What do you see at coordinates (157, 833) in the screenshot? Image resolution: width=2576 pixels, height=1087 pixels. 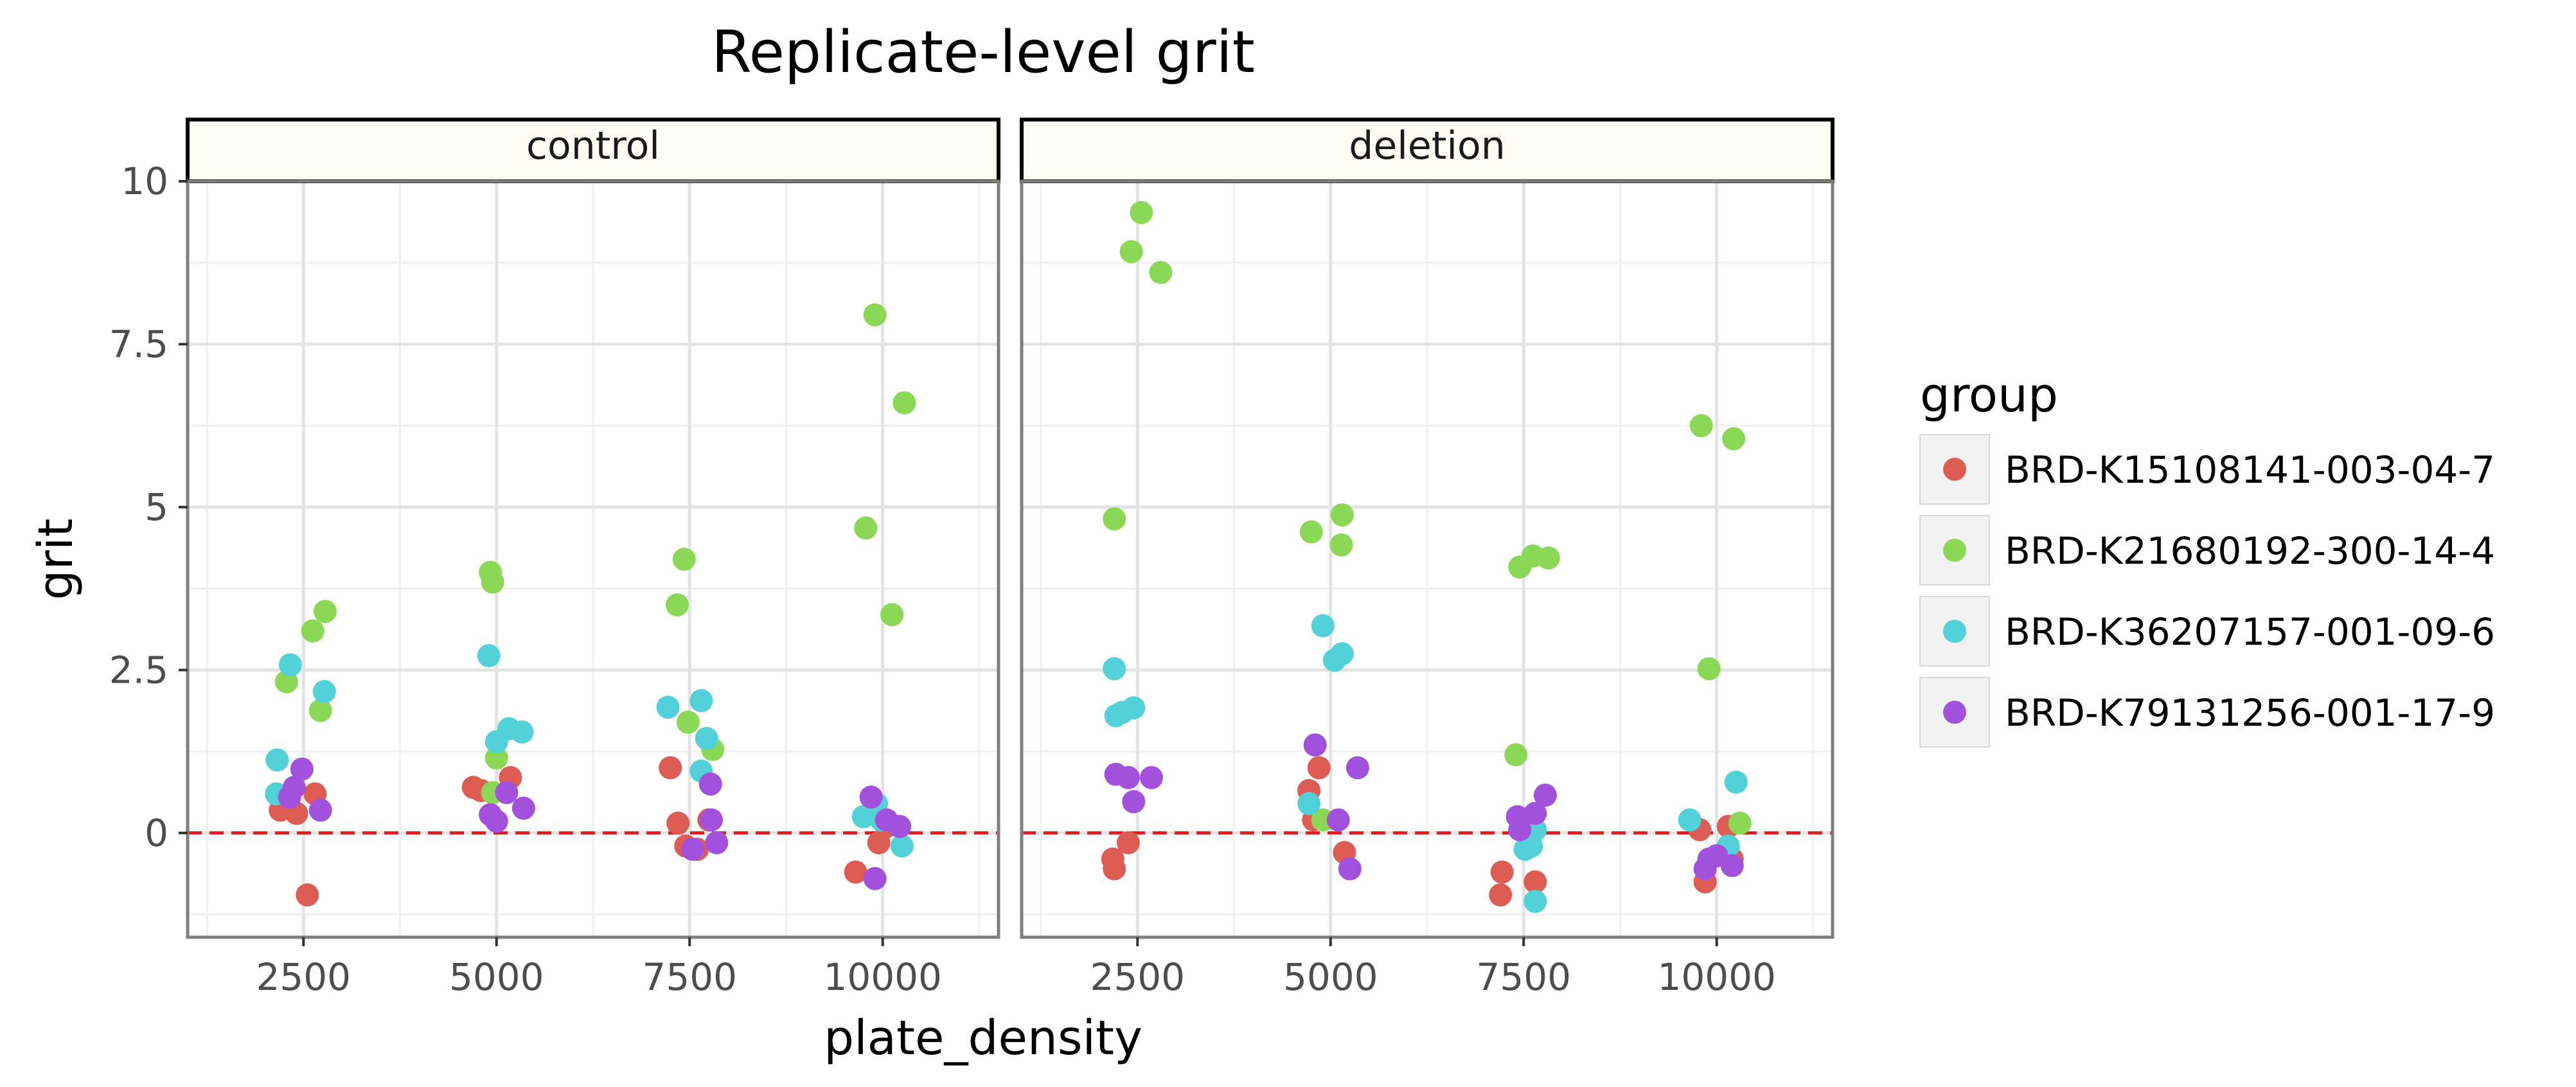 I see `y-tick-label: 0` at bounding box center [157, 833].